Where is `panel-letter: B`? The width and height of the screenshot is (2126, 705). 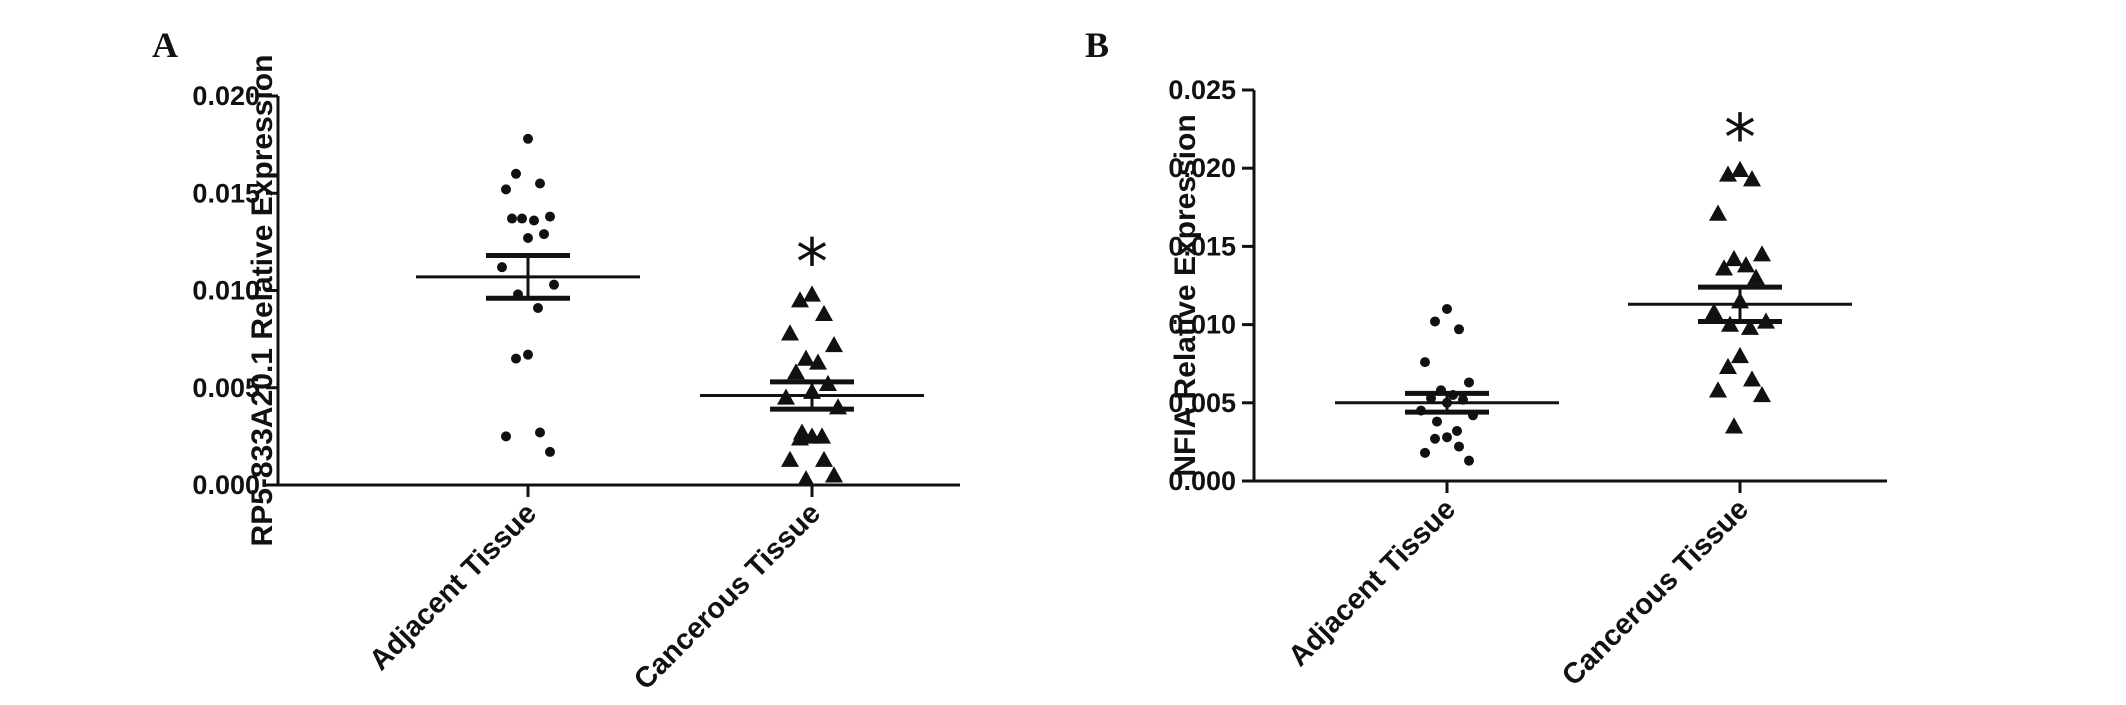 panel-letter: B is located at coordinates (1097, 45).